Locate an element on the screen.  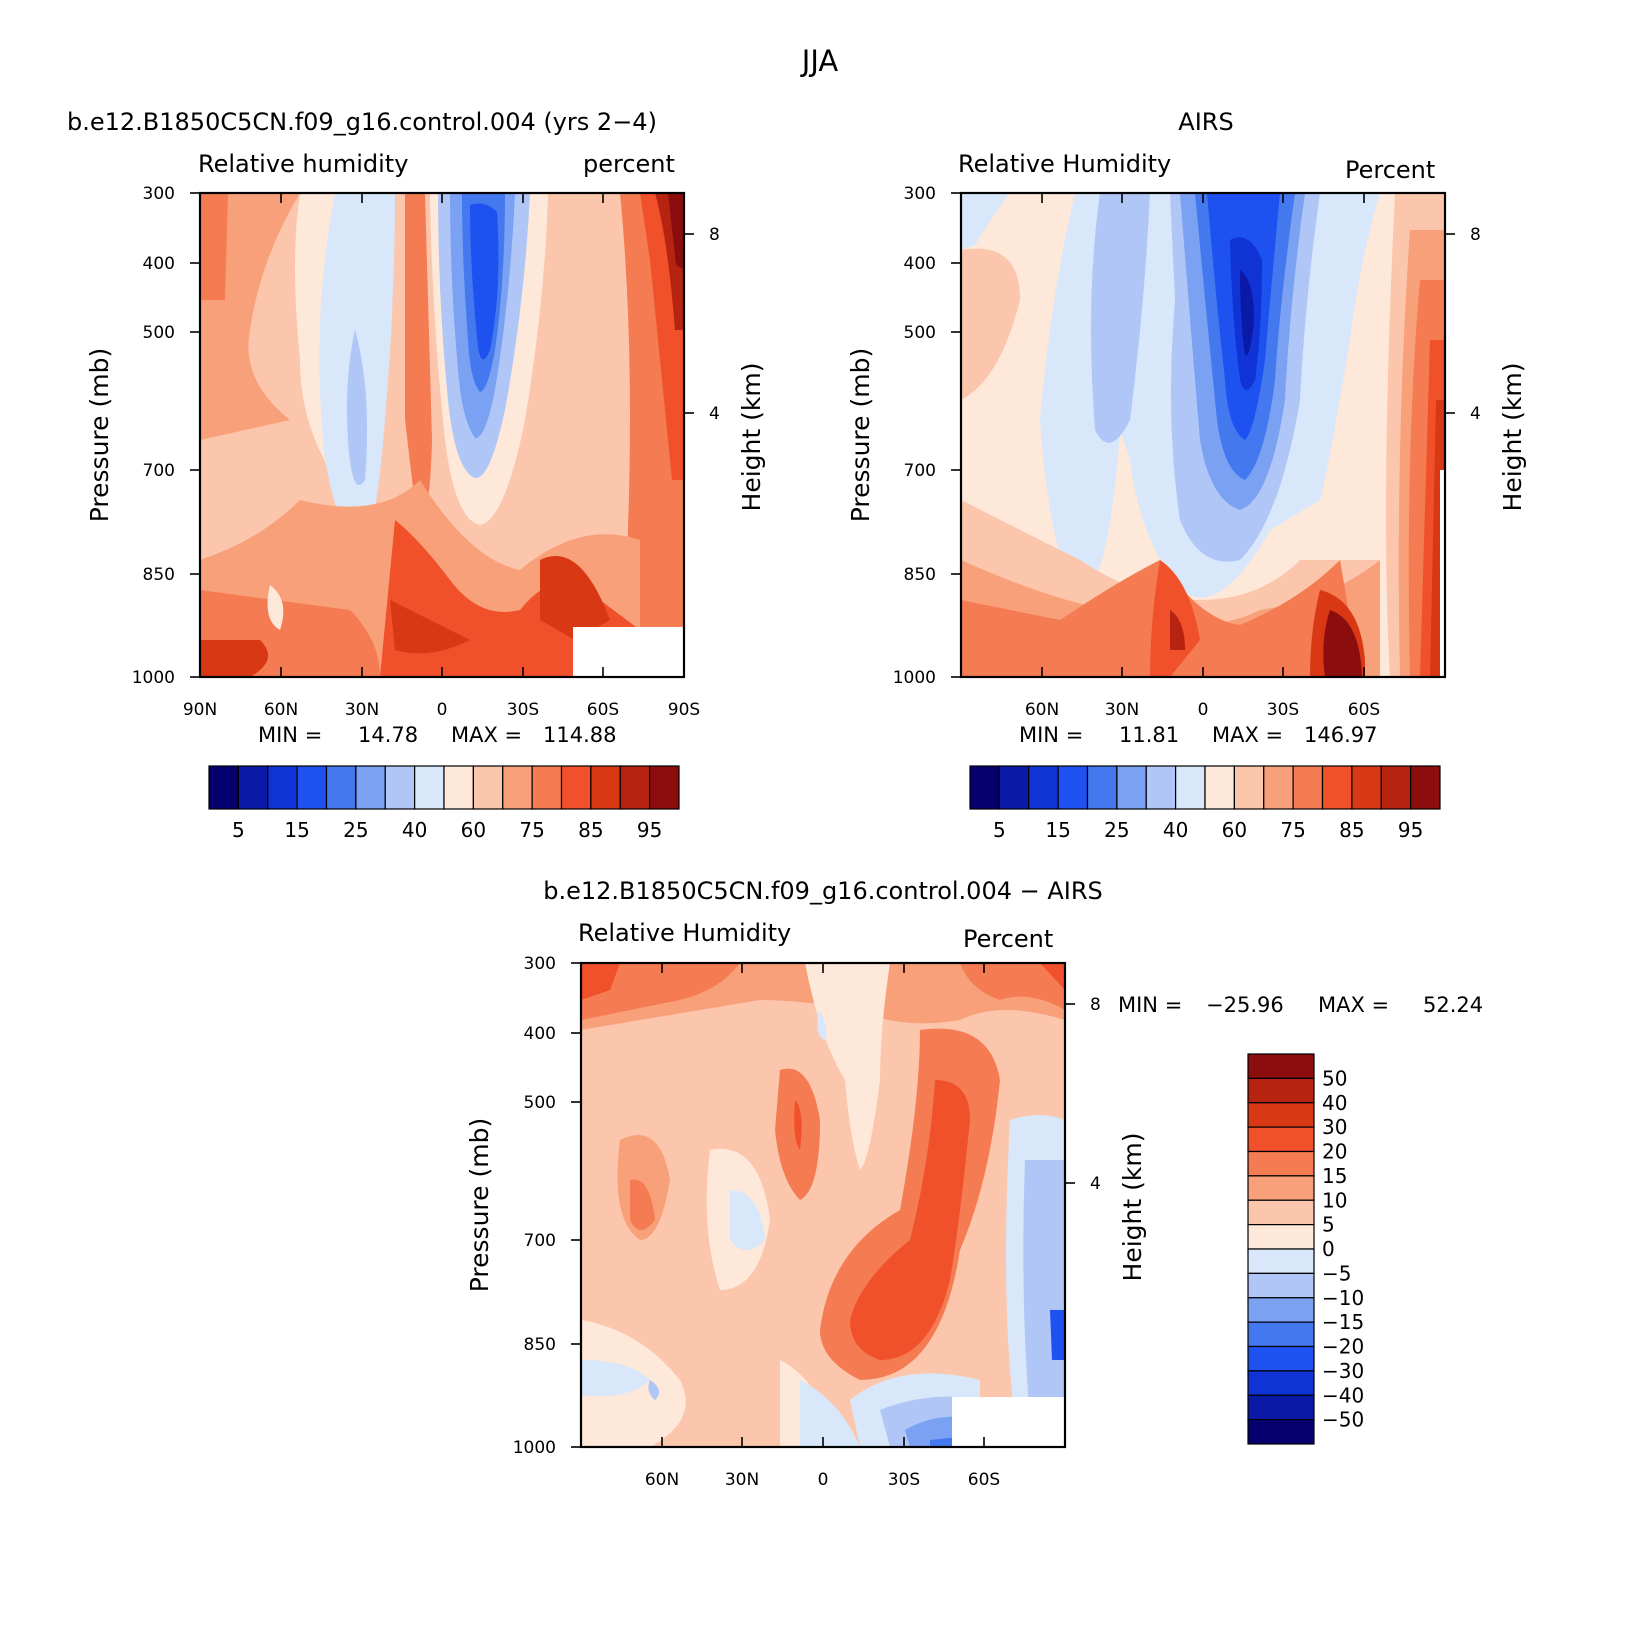
figure-title: JJA is located at coordinates (819, 61).